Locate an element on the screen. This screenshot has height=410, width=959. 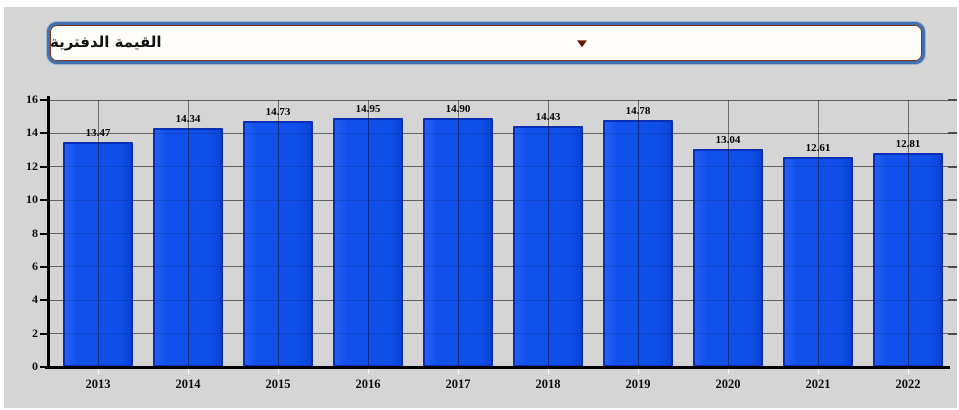
bar-value-label: 14.43 is located at coordinates (548, 117).